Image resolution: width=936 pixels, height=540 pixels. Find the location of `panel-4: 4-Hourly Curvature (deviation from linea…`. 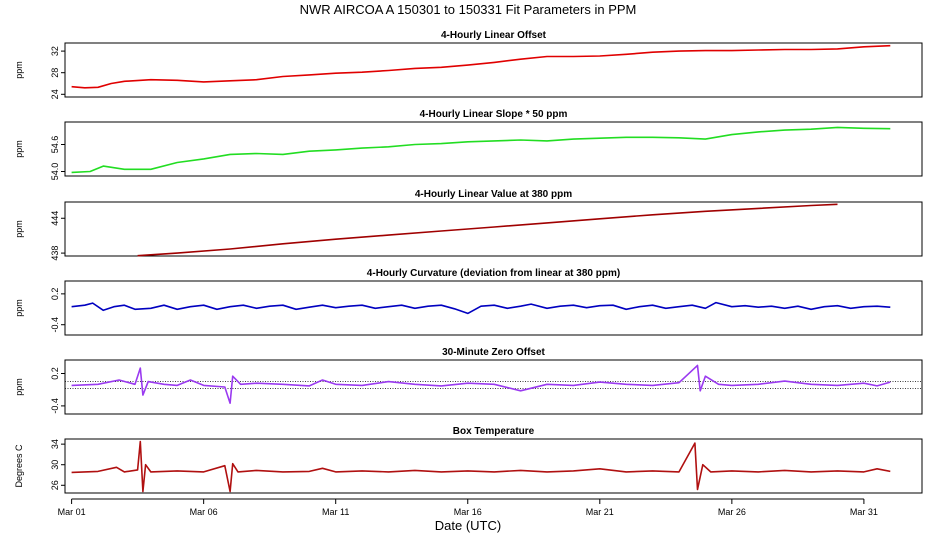

panel-4: 4-Hourly Curvature (deviation from linea… is located at coordinates (468, 302).